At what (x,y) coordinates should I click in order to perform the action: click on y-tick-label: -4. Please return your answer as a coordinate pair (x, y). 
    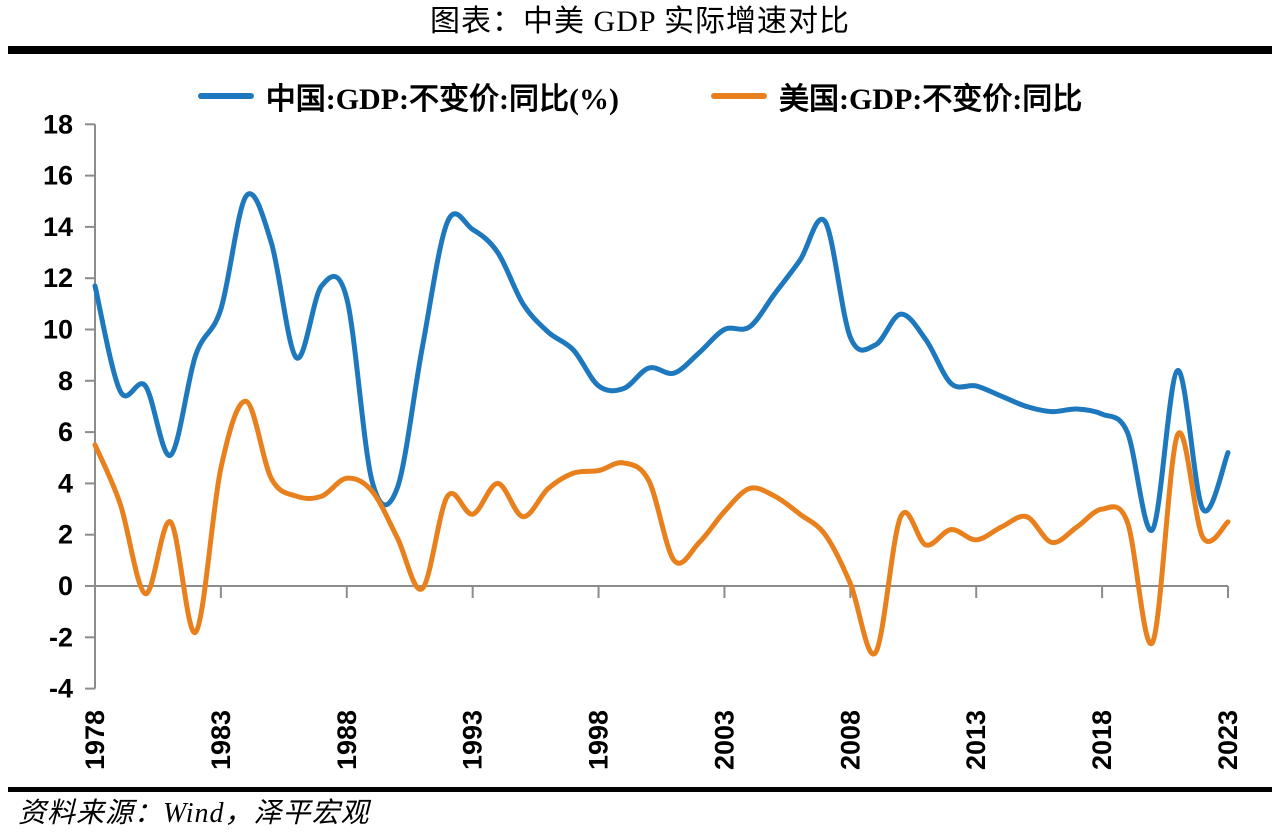
    Looking at the image, I should click on (61, 689).